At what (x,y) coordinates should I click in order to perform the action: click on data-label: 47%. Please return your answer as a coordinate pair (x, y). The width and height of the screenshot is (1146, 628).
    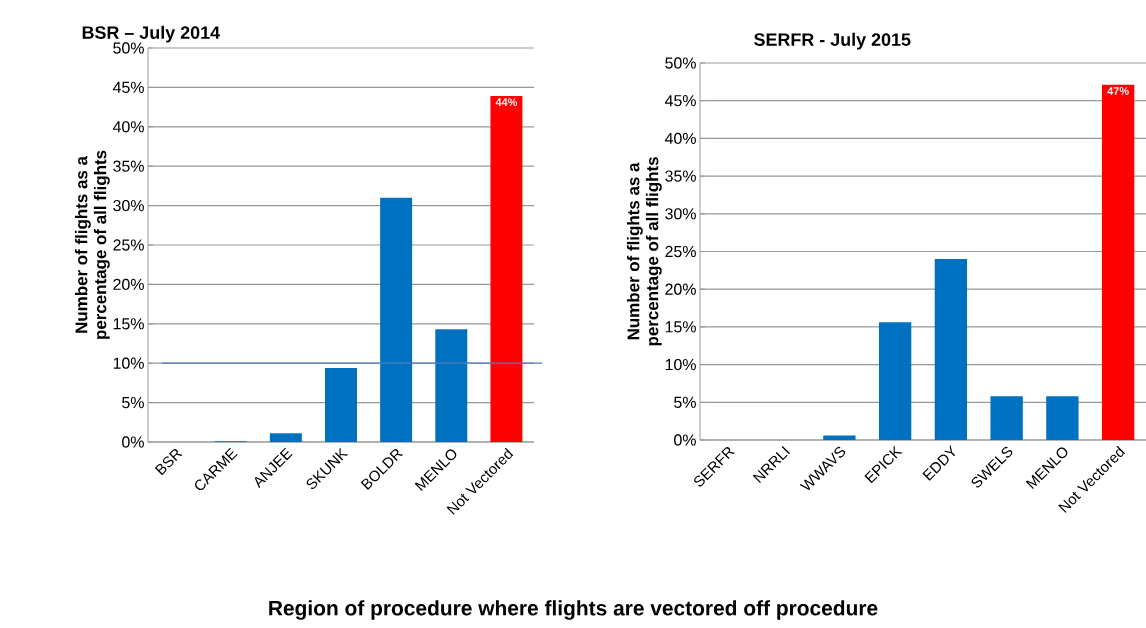
    Looking at the image, I should click on (1118, 91).